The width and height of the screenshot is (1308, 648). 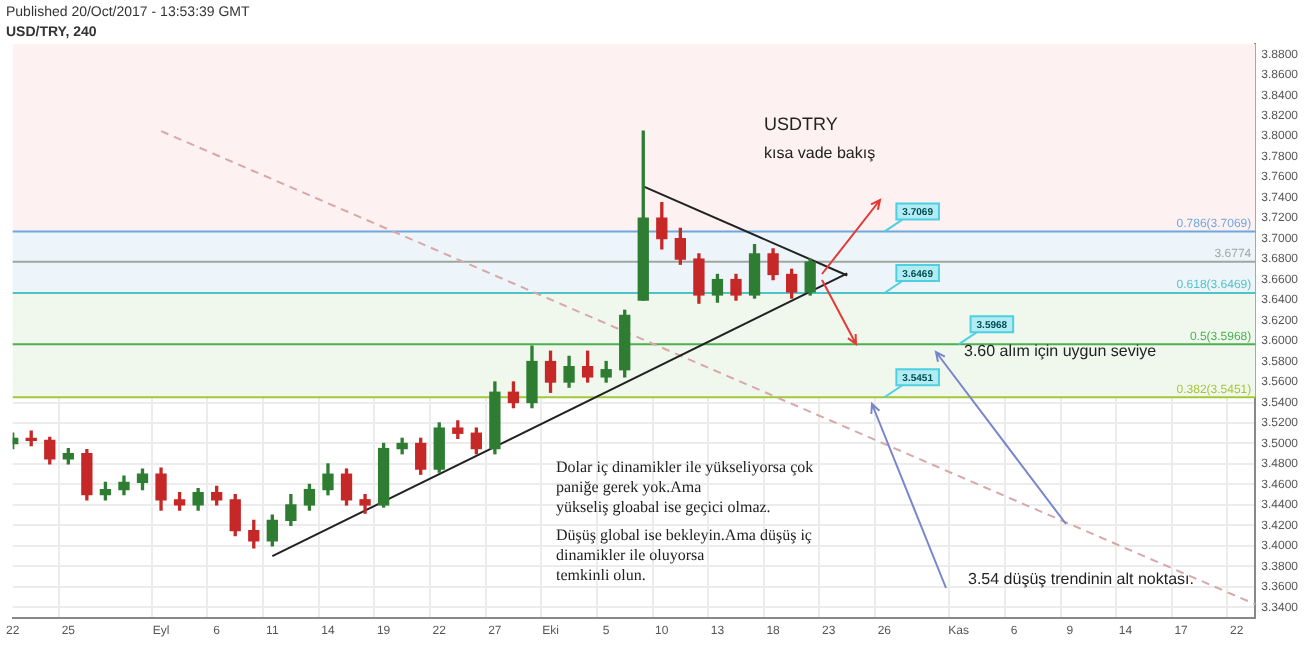 What do you see at coordinates (684, 556) in the screenshot?
I see `annotation: Düşüş global ise bekleyin.Ama düşüş iç dinamikler ile oluyorsa temkinli olun.` at bounding box center [684, 556].